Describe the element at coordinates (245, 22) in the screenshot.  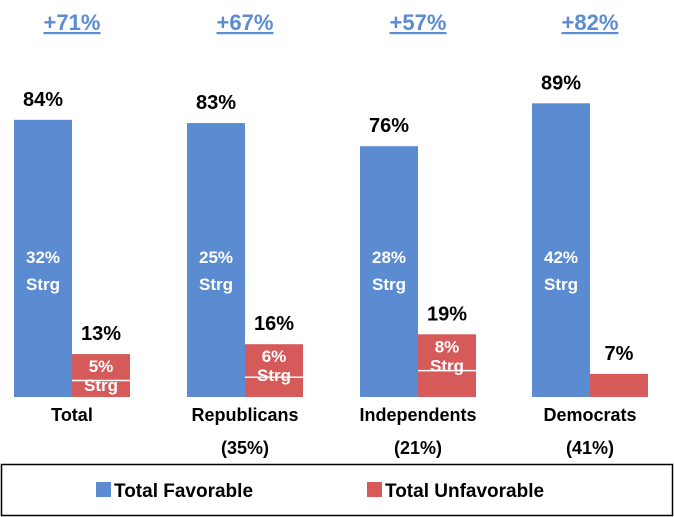
I see `net-label: +67%` at that location.